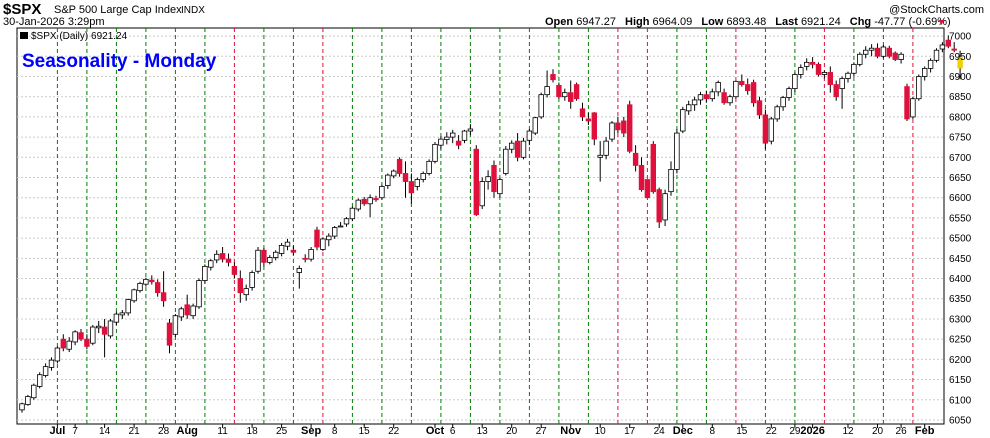 The width and height of the screenshot is (990, 438). Describe the element at coordinates (960, 319) in the screenshot. I see `y-tick-label: 6300` at that location.